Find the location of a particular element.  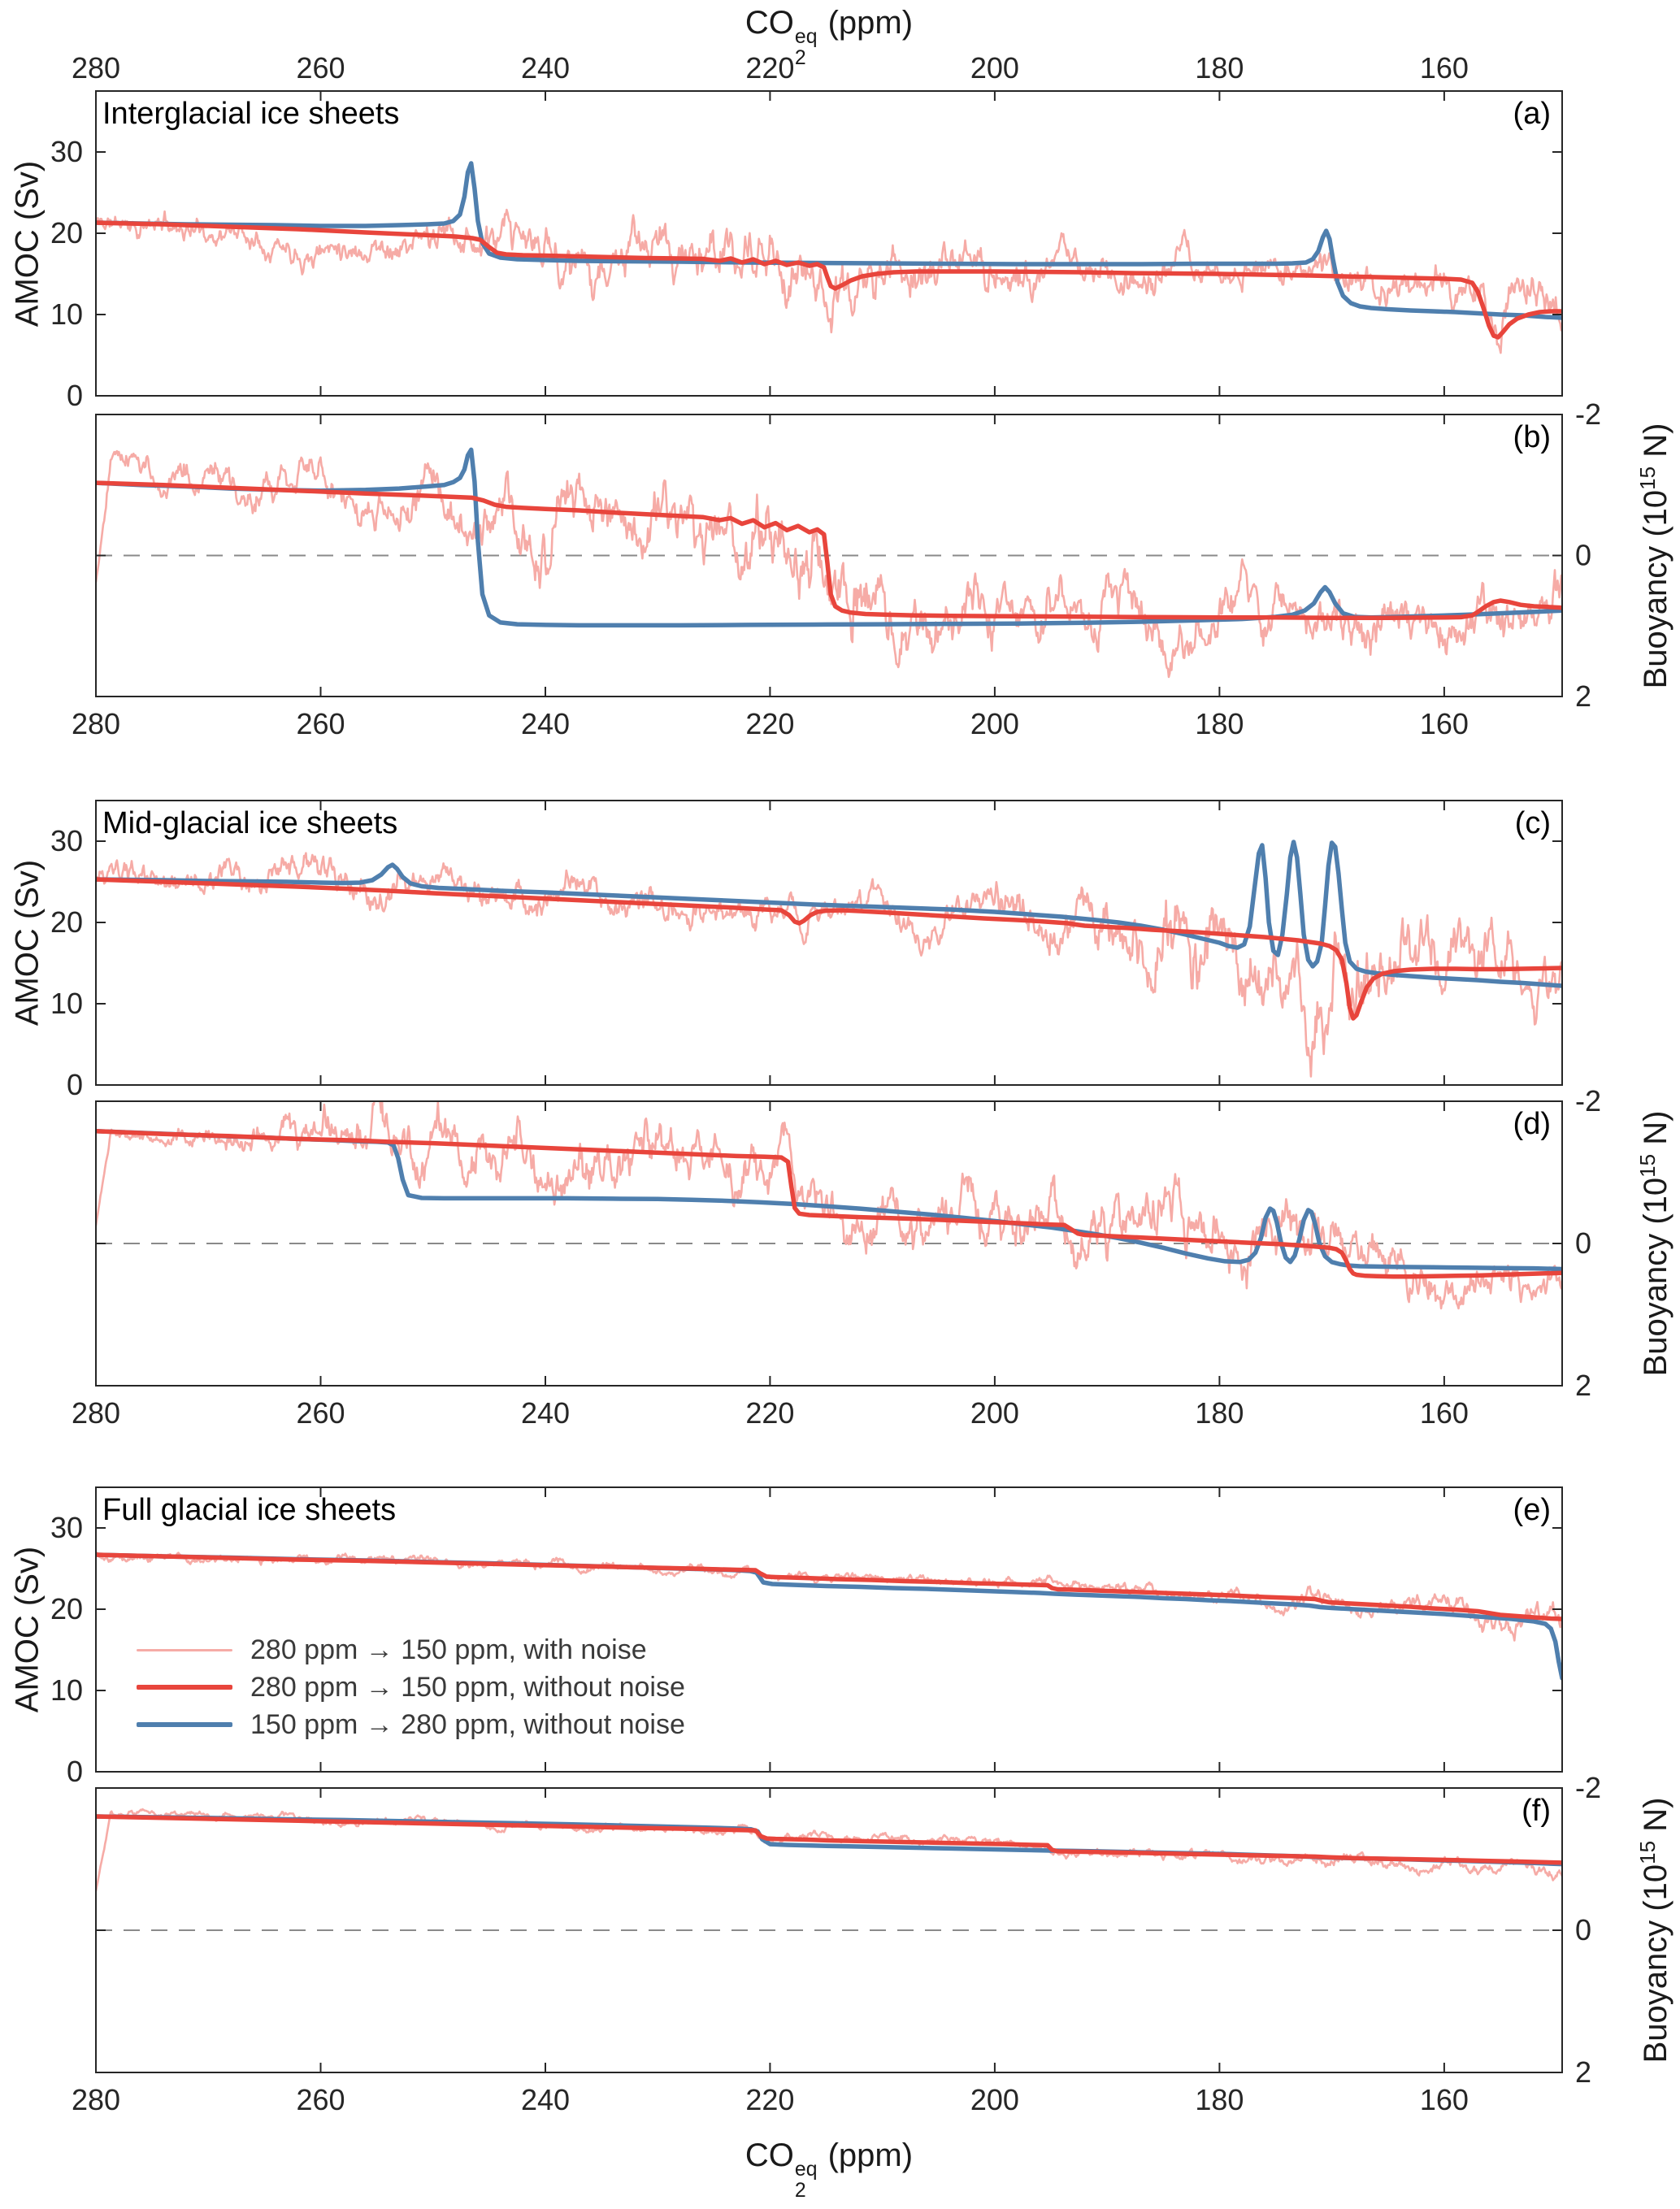

y-axis-label-buoyancy-d: Buoyancy (1015 N) is located at coordinates (1654, 1243).